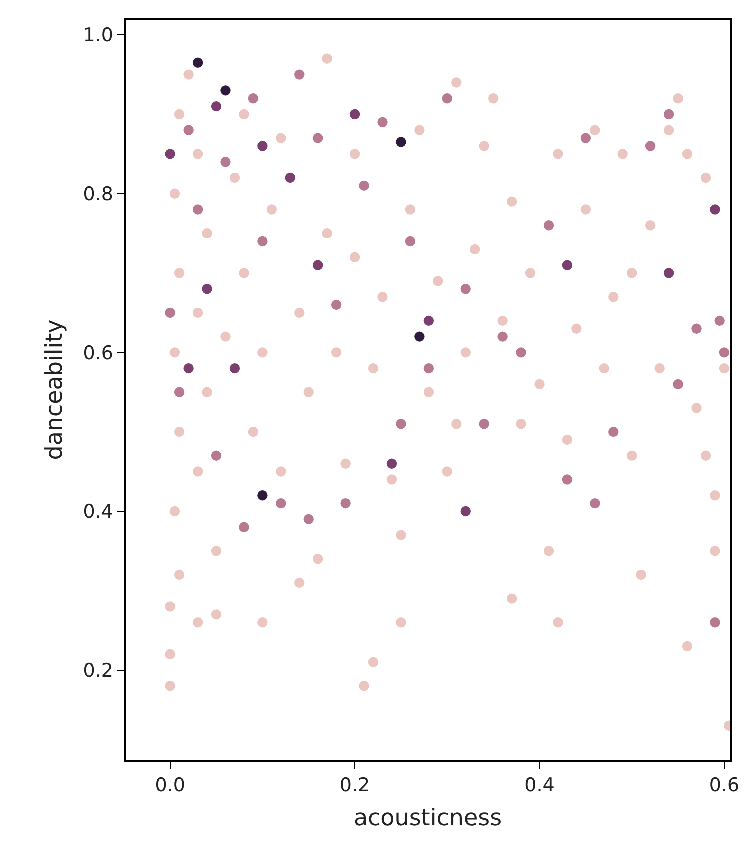 The height and width of the screenshot is (866, 748). Describe the element at coordinates (98, 512) in the screenshot. I see `y-tick-label: 0.4` at that location.